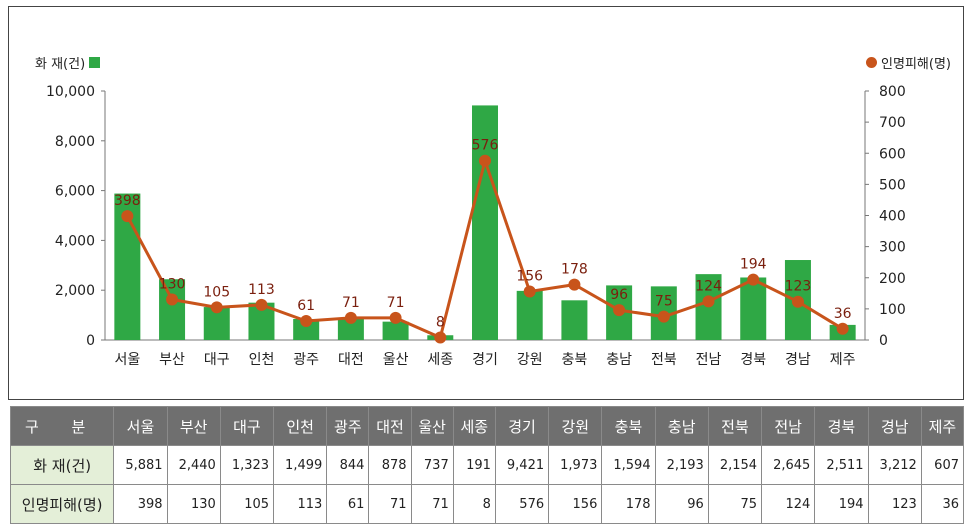 The width and height of the screenshot is (972, 532). I want to click on table-col-header: 제주, so click(942, 426).